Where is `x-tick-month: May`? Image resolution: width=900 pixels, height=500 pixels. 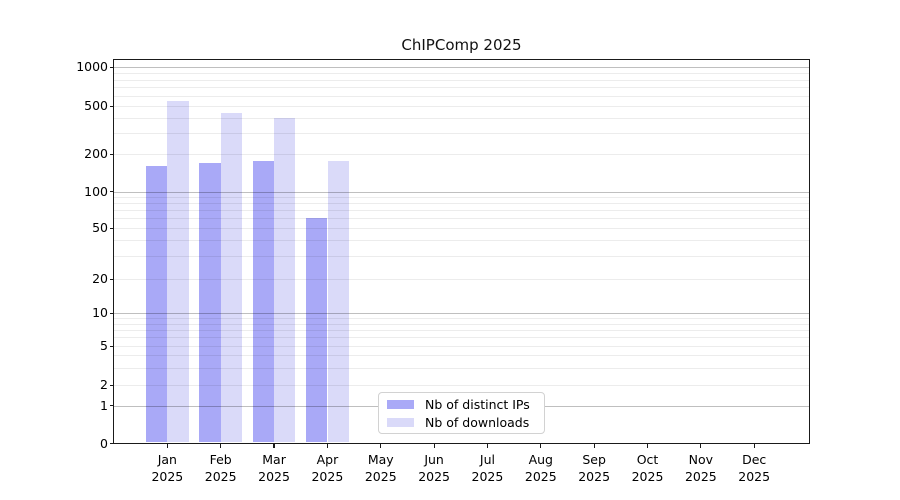 x-tick-month: May is located at coordinates (380, 459).